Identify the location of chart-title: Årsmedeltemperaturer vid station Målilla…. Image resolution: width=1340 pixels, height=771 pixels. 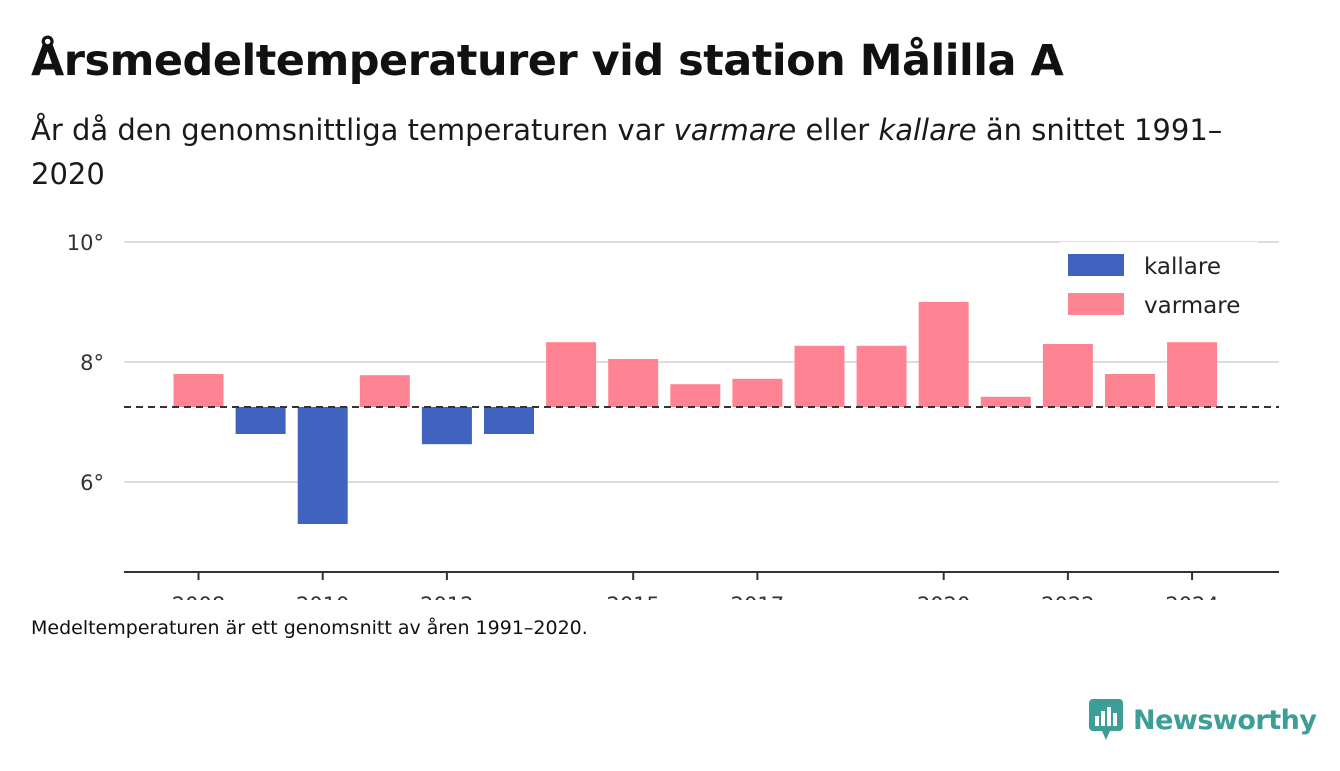
(547, 61).